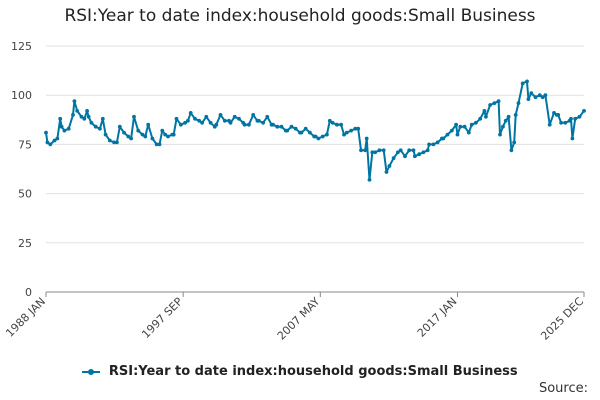 This screenshot has height=400, width=600. What do you see at coordinates (162, 318) in the screenshot?
I see `x-tick-label-1: 1997 SEP` at bounding box center [162, 318].